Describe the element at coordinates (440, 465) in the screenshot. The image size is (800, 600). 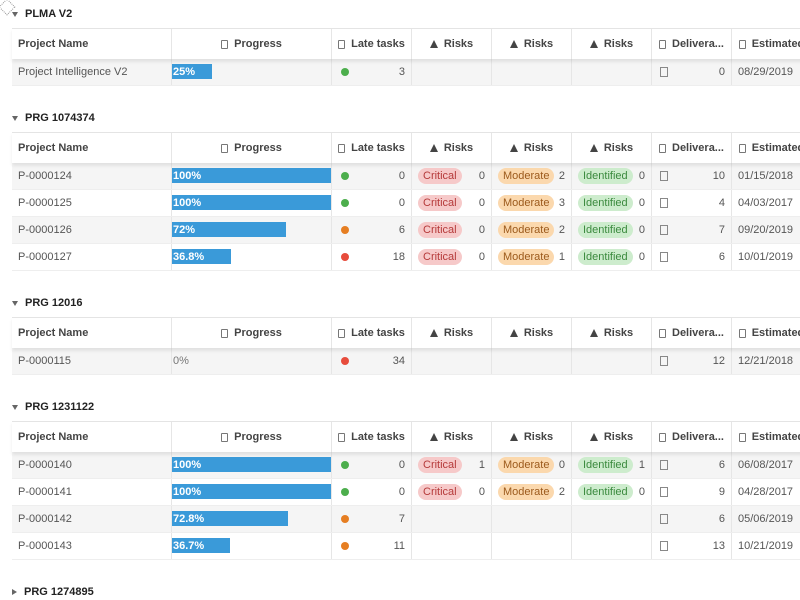
I see `risk-badge: Critical` at that location.